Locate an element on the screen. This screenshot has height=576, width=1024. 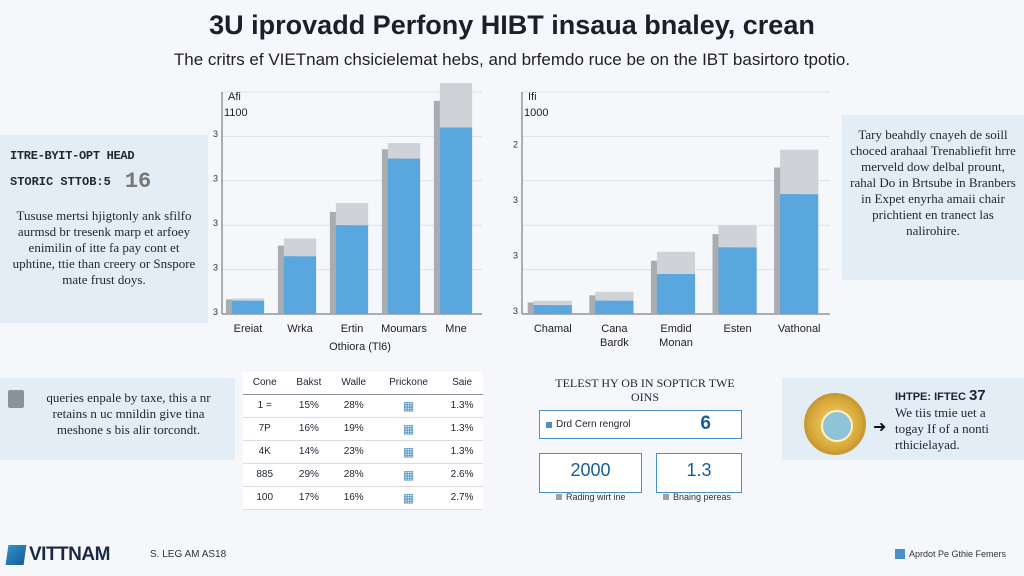
left-panel-subhead-text: STORIC STTOB:5 is located at coordinates (60, 181).